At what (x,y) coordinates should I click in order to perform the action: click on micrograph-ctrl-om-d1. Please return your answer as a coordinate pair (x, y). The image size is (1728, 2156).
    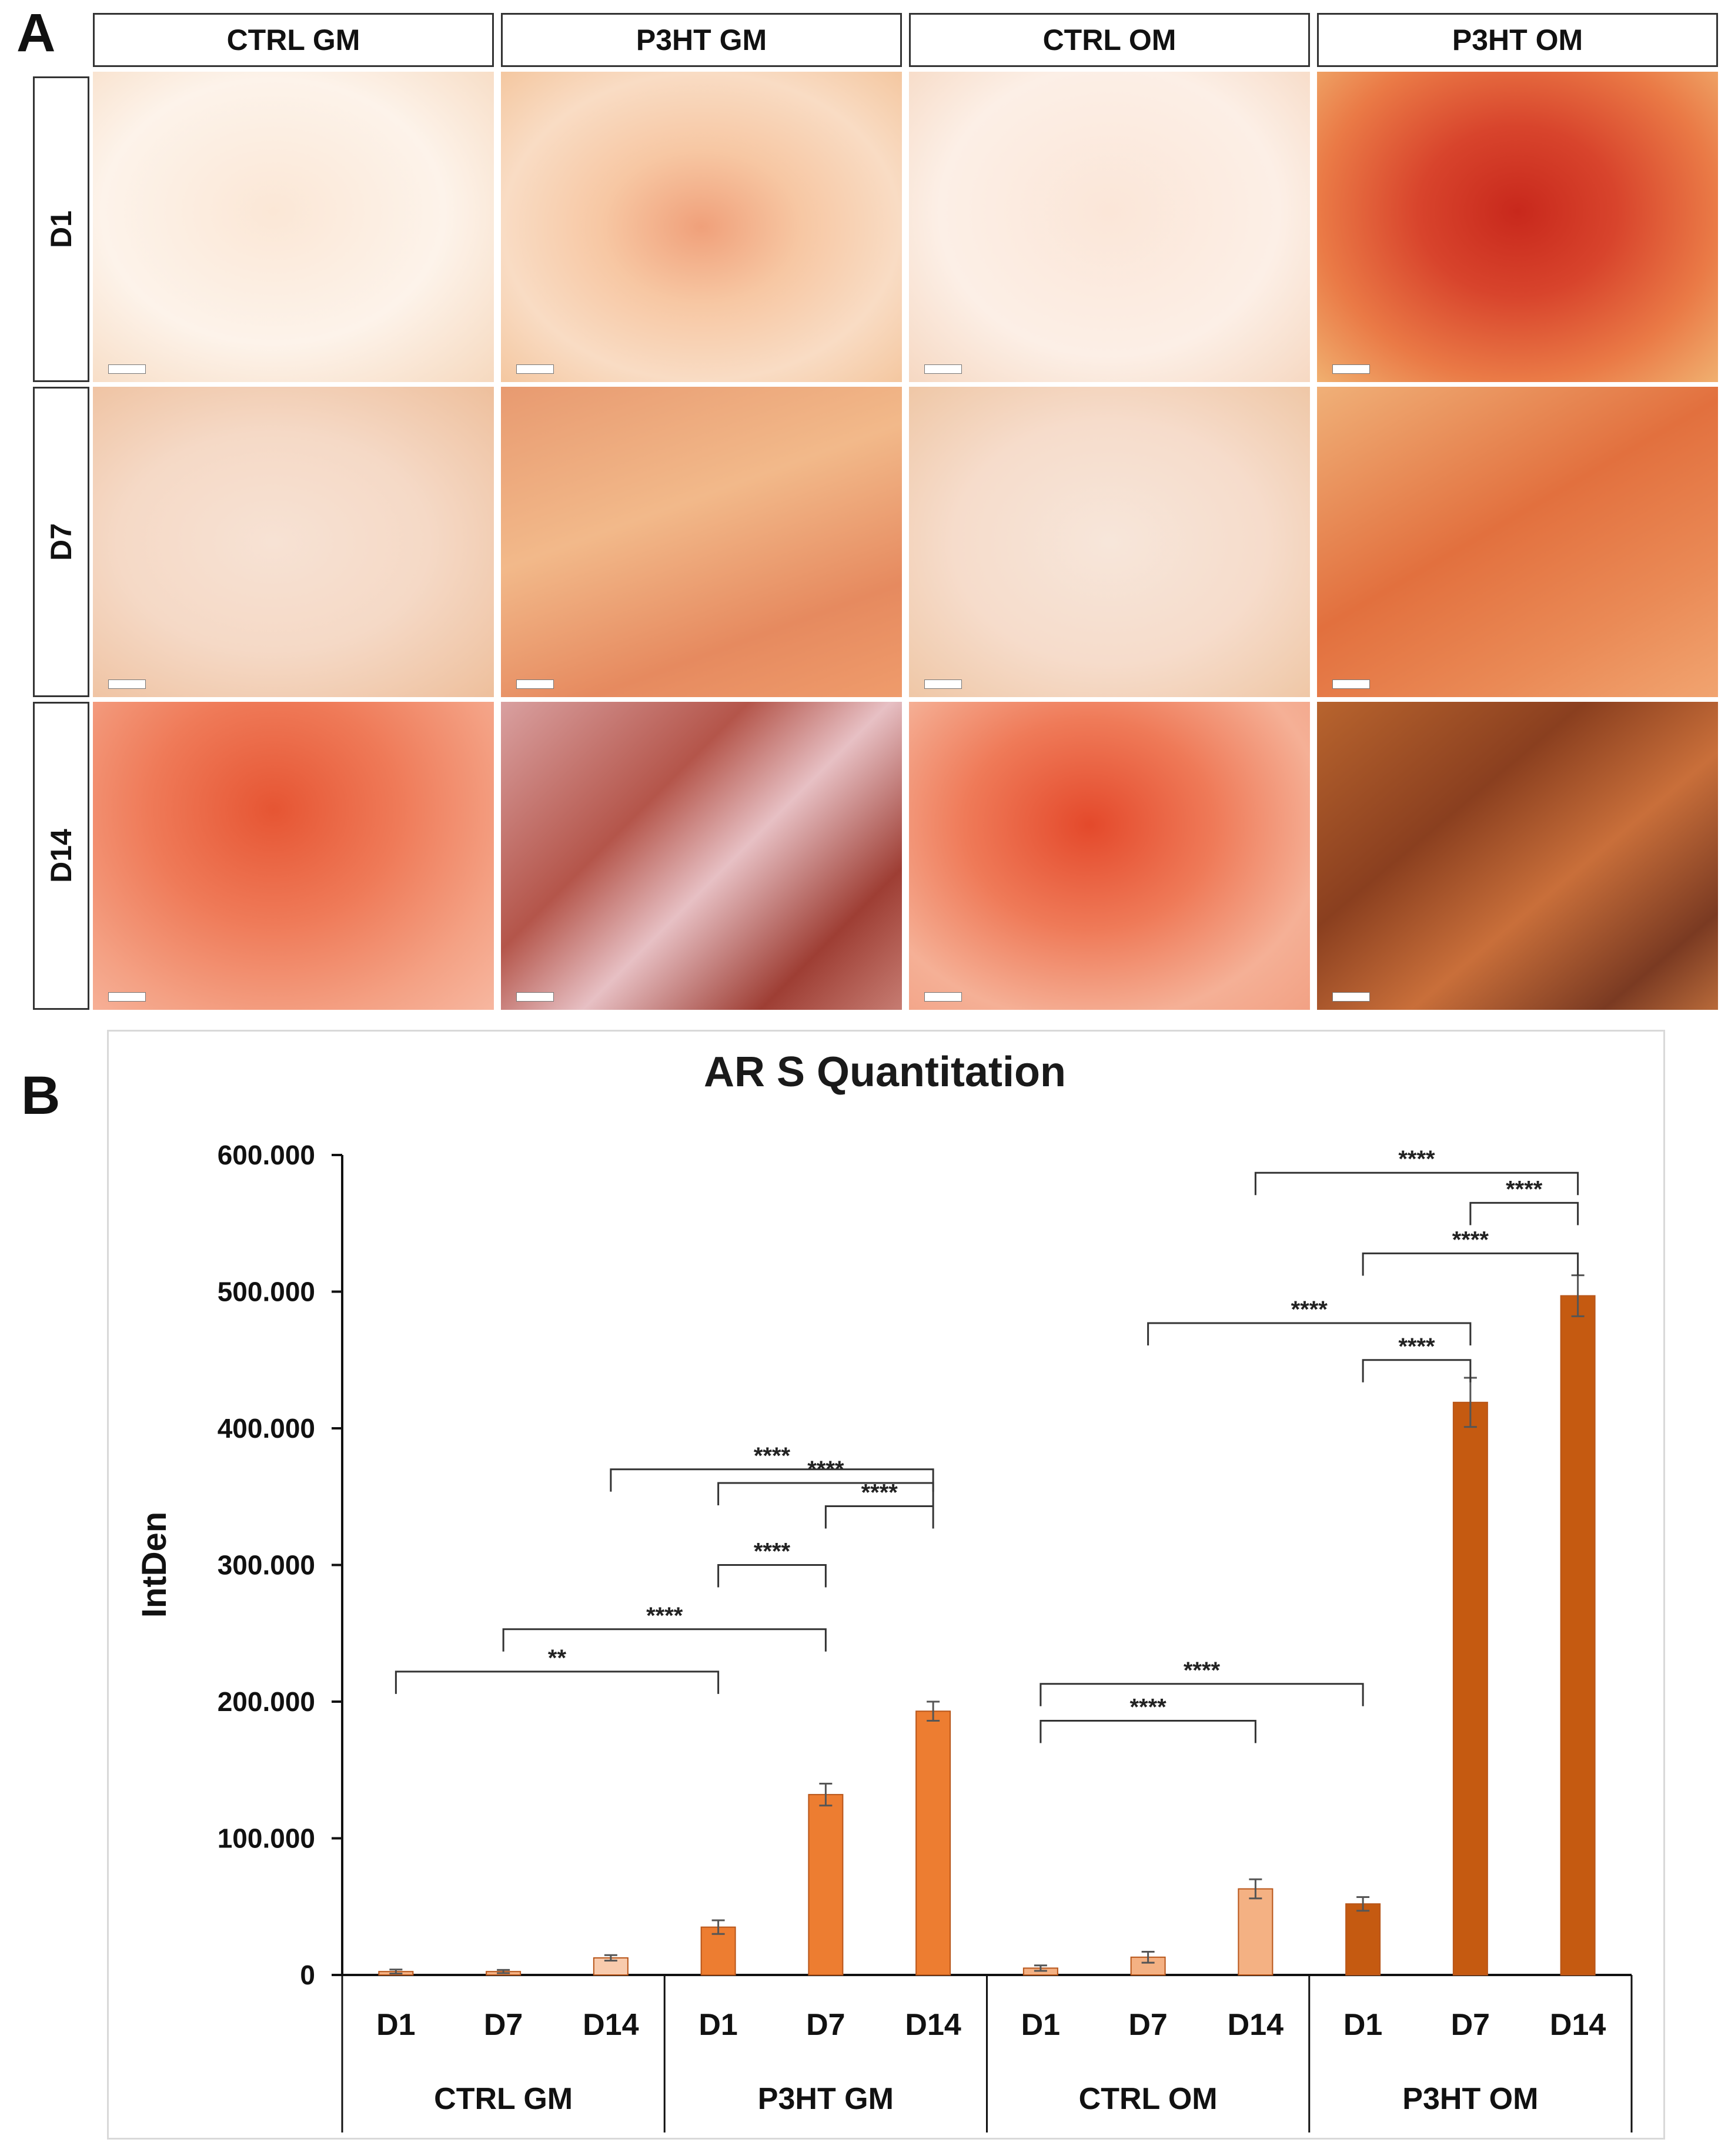
    Looking at the image, I should click on (1109, 227).